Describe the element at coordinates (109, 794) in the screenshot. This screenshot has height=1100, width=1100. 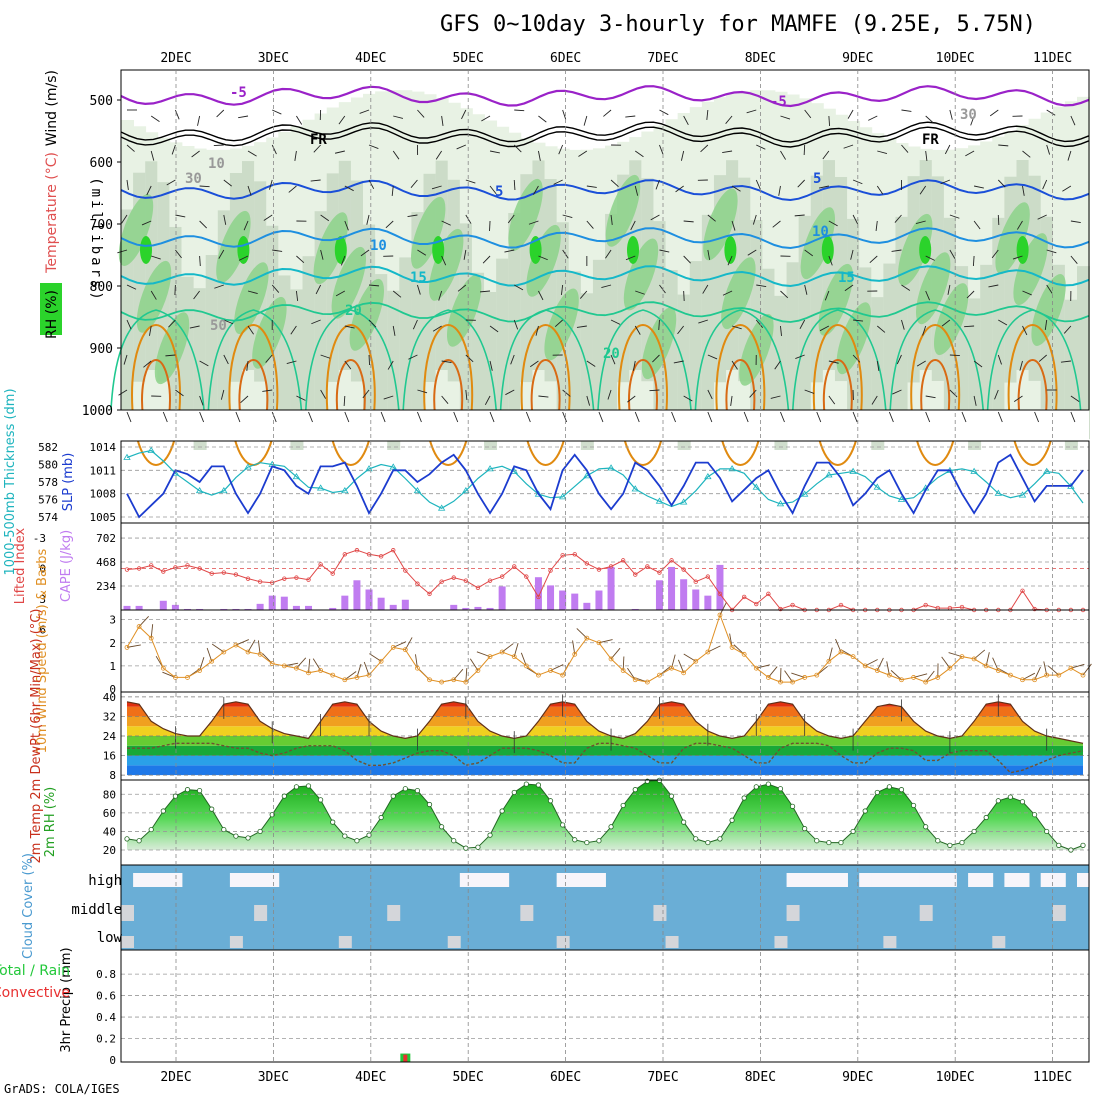
I see `rh-tick: 80` at that location.